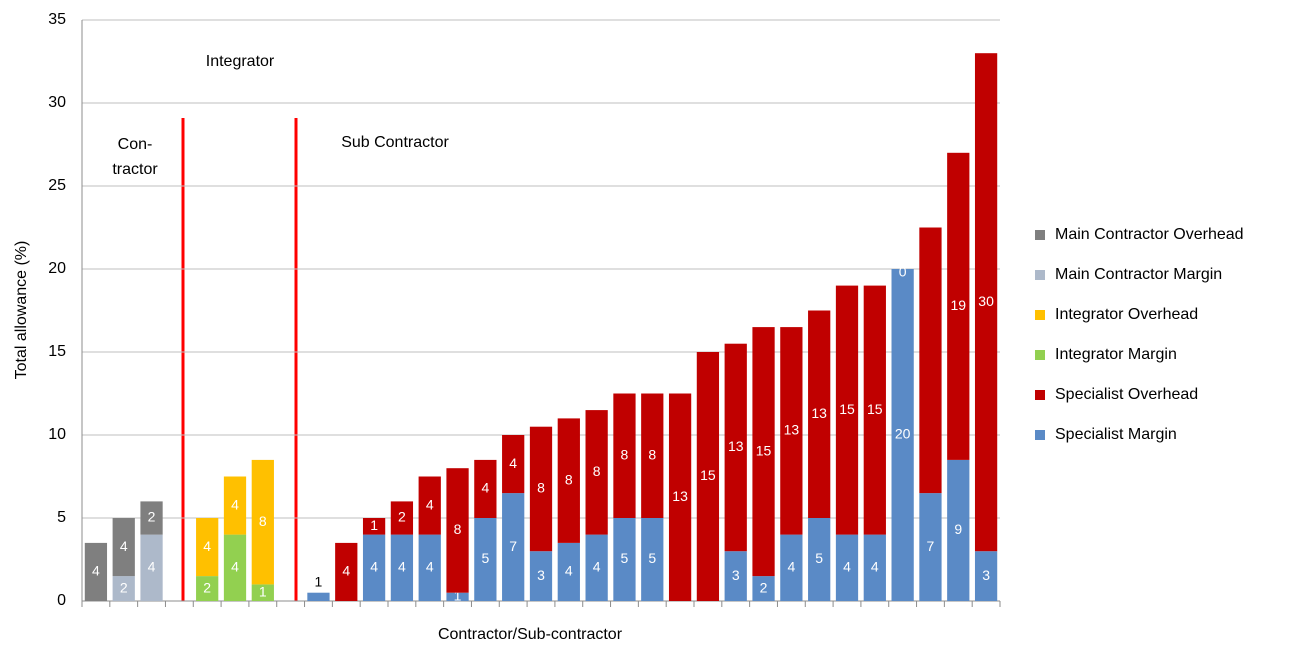 The width and height of the screenshot is (1310, 645). What do you see at coordinates (903, 272) in the screenshot?
I see `data-label: 0` at bounding box center [903, 272].